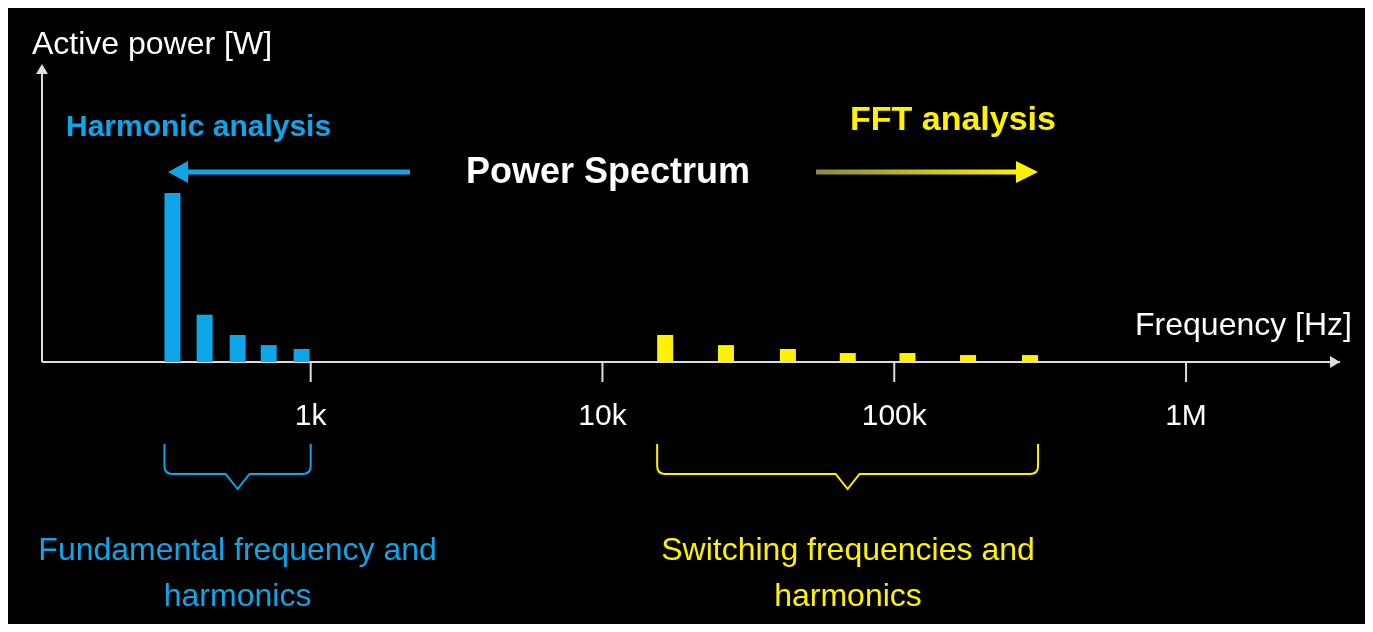 Image resolution: width=1373 pixels, height=632 pixels. I want to click on x-tick-label: 100k, so click(894, 414).